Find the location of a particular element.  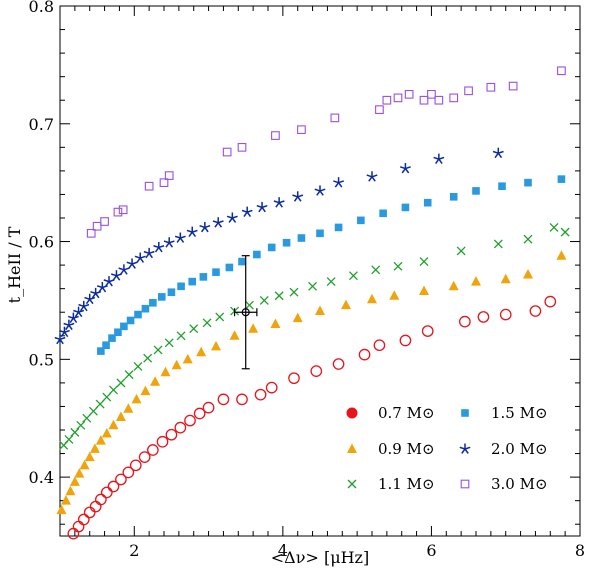

observation-point is located at coordinates (245, 312).